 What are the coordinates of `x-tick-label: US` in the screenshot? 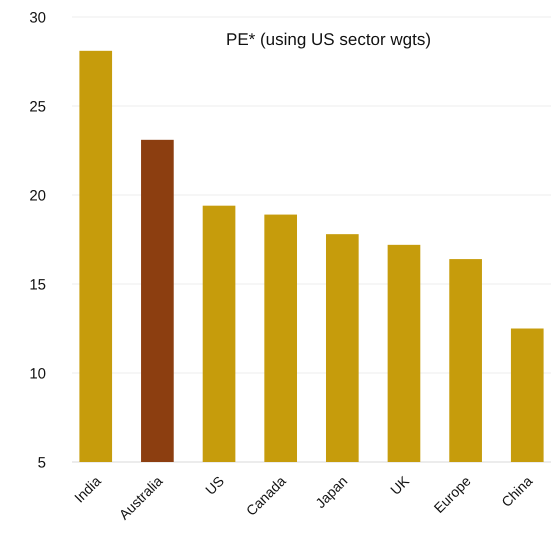 It's located at (215, 485).